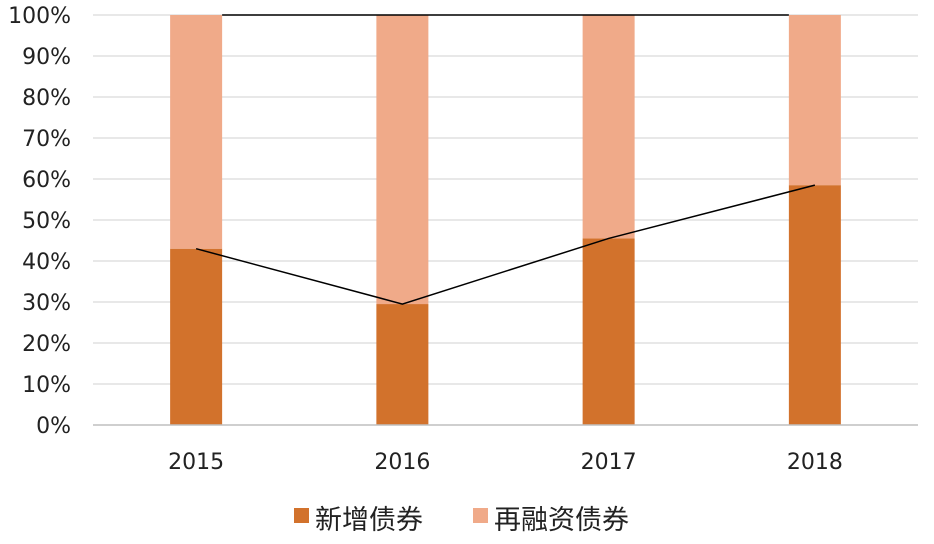 The width and height of the screenshot is (934, 544). Describe the element at coordinates (46, 303) in the screenshot. I see `y-tick-label: 30%` at that location.